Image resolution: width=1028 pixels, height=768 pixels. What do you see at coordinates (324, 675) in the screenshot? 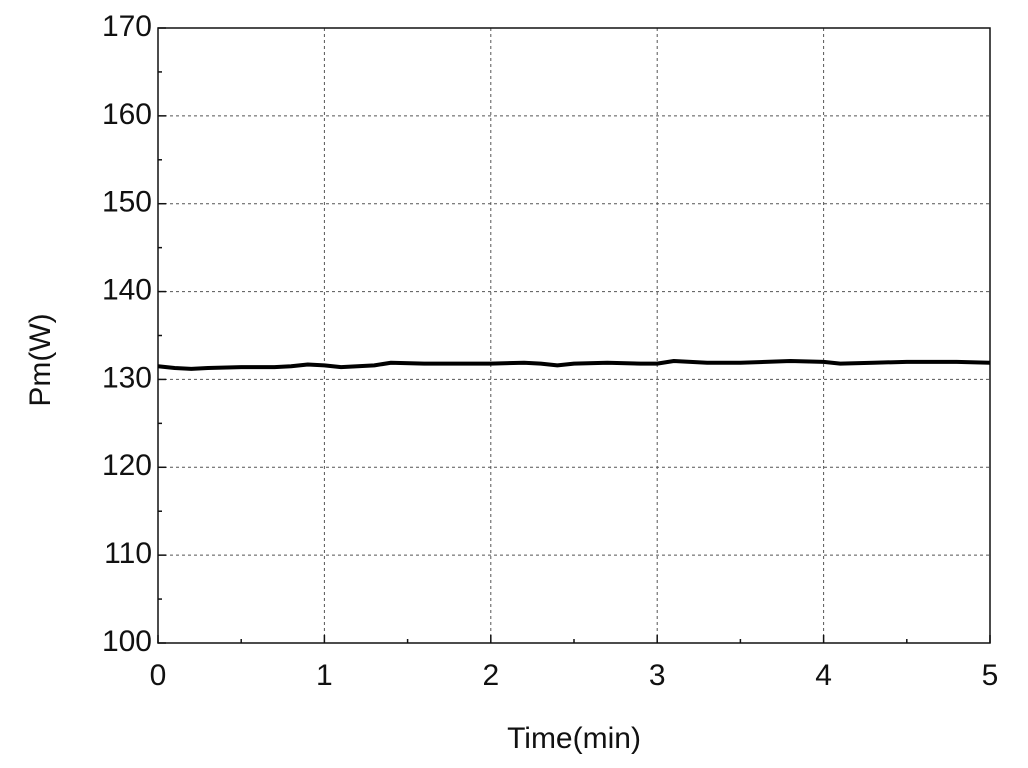
I see `x-tick-label: 1` at bounding box center [324, 675].